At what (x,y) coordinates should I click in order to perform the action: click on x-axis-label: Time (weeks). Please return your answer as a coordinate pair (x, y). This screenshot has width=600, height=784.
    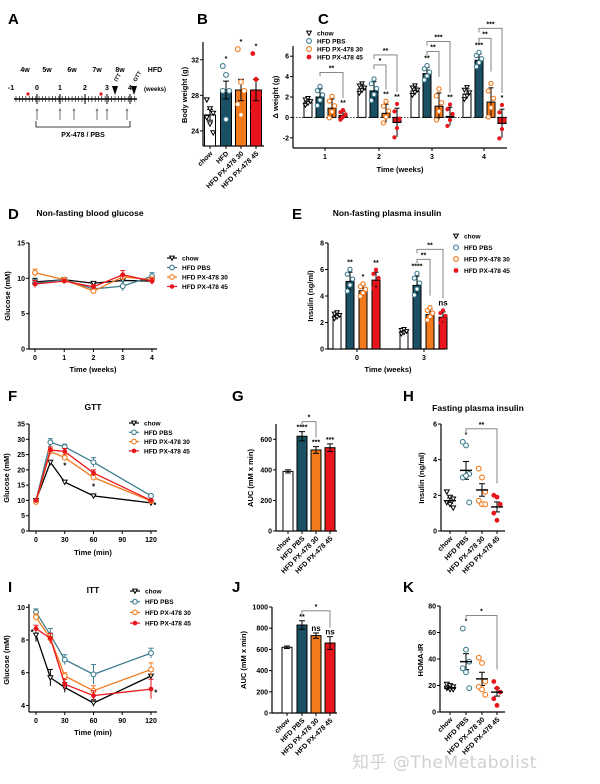
    Looking at the image, I should click on (388, 369).